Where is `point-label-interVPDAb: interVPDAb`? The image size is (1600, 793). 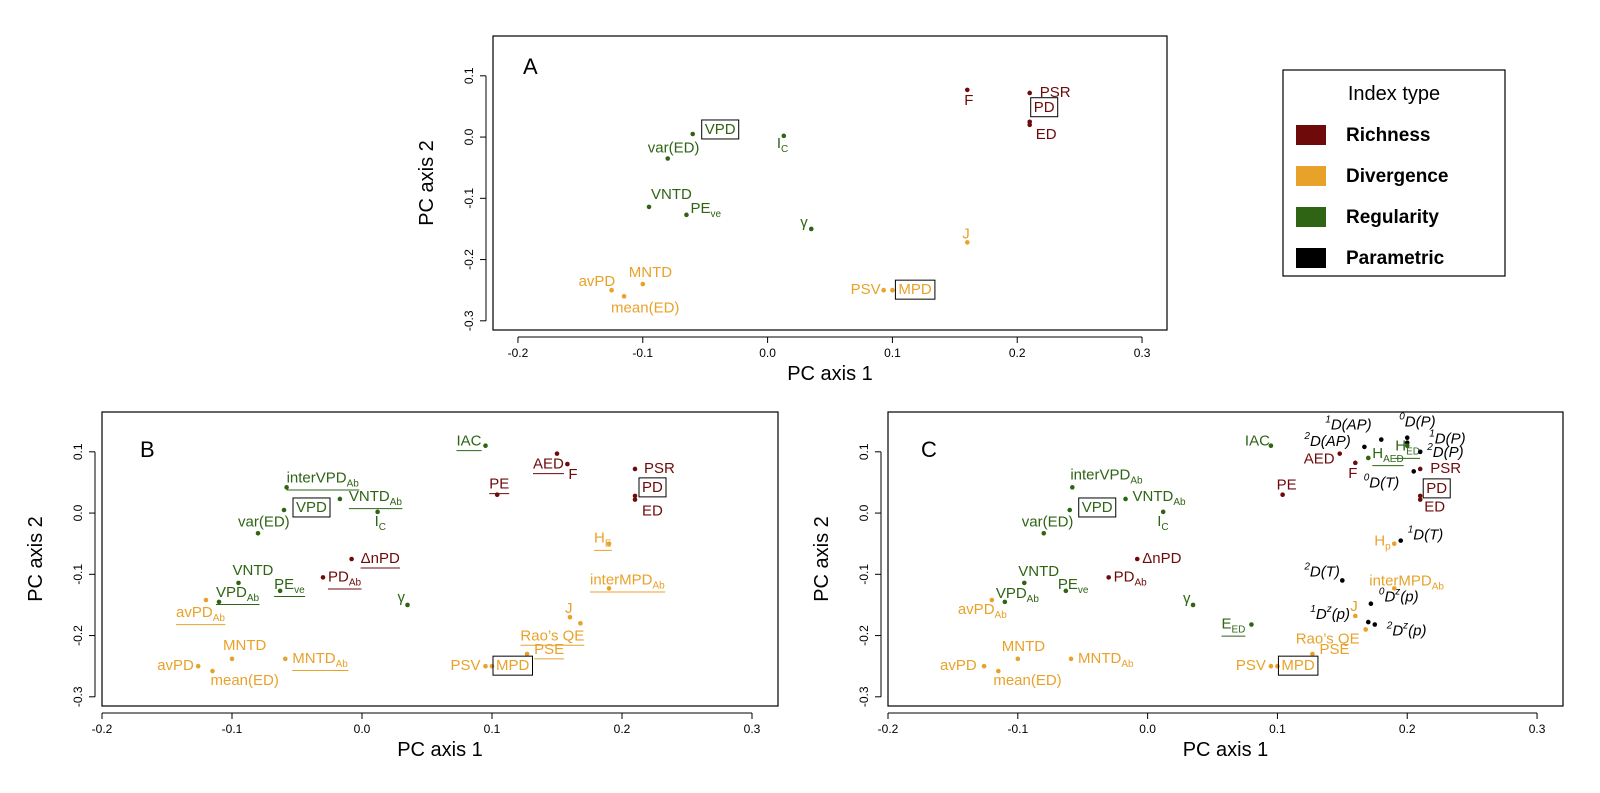 point-label-interVPDAb: interVPDAb is located at coordinates (323, 479).